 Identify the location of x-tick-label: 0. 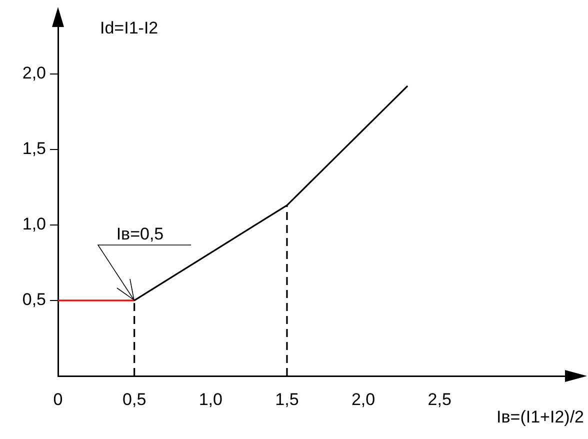
(58, 399).